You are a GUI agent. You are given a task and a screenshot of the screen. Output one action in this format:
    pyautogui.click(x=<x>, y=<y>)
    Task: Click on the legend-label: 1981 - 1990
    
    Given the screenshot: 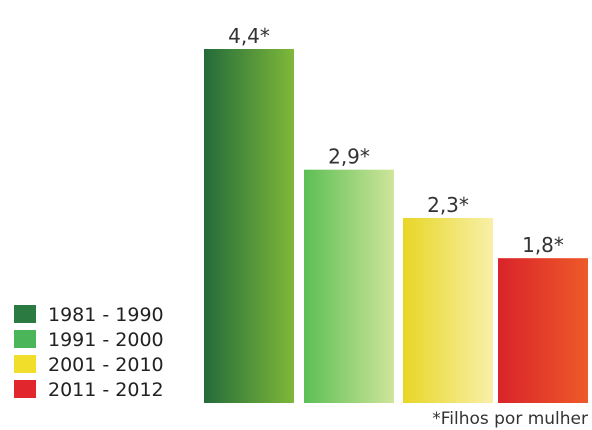 What is the action you would take?
    pyautogui.click(x=106, y=315)
    